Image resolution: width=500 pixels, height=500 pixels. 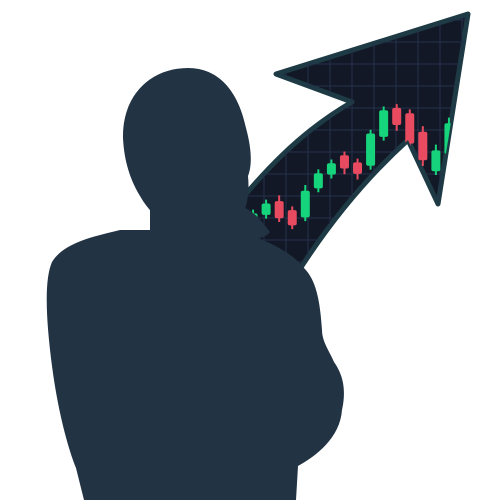 What do you see at coordinates (191, 214) in the screenshot?
I see `person-neck` at bounding box center [191, 214].